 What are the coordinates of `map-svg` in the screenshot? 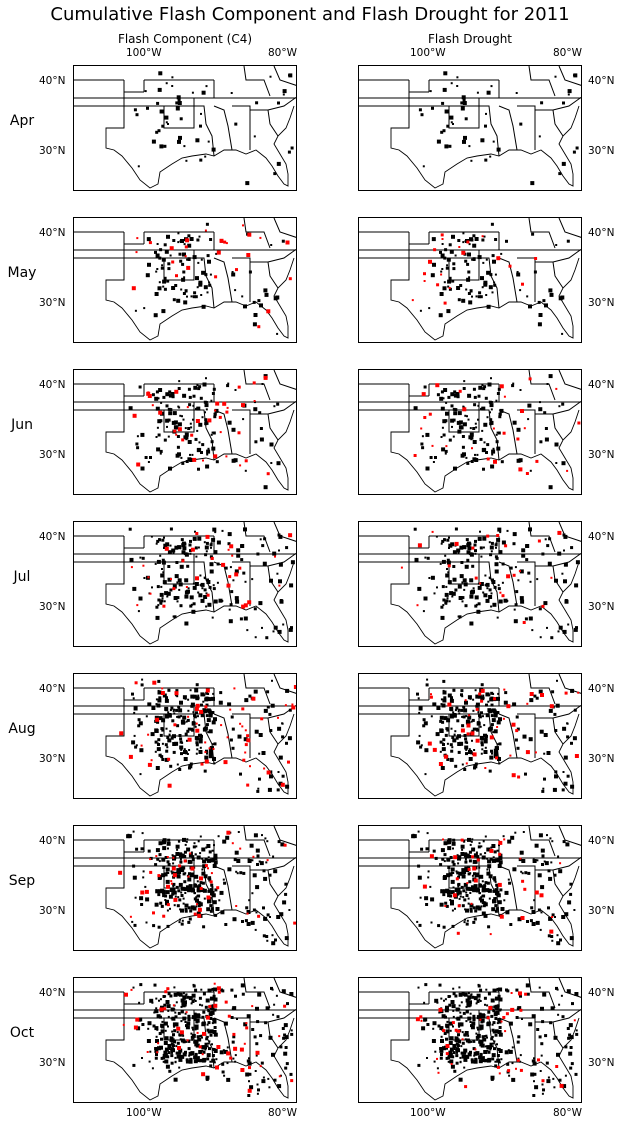 It's located at (470, 1039).